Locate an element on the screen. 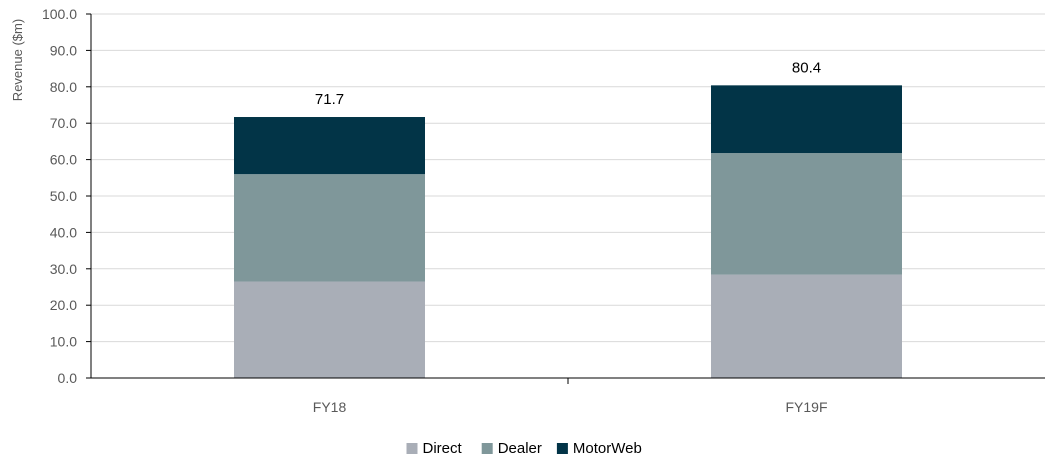 This screenshot has width=1045, height=465. y-tick-label: 20.0 is located at coordinates (63, 305).